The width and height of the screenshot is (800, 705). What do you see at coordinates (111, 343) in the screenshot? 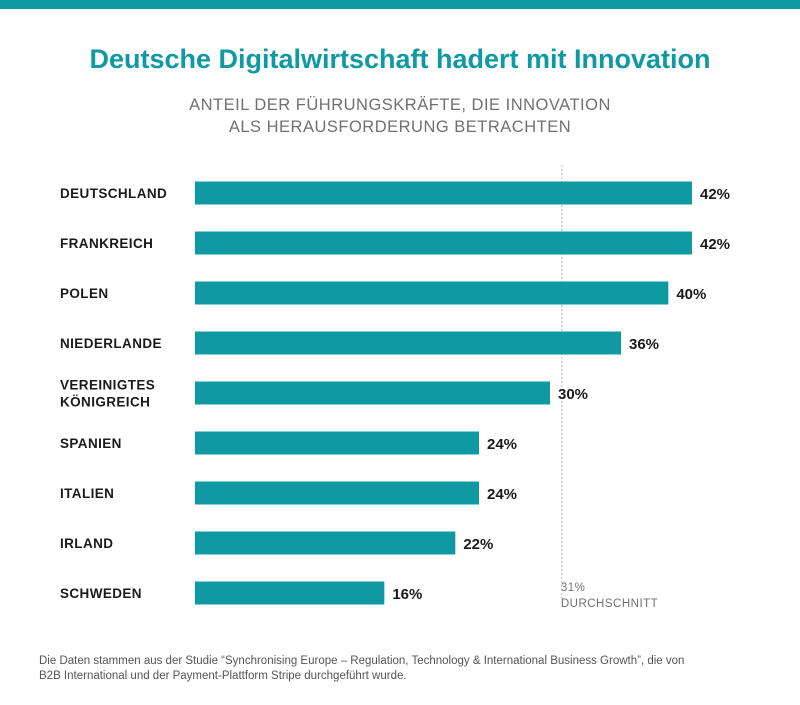
I see `category-label: NIEDERLANDE` at bounding box center [111, 343].